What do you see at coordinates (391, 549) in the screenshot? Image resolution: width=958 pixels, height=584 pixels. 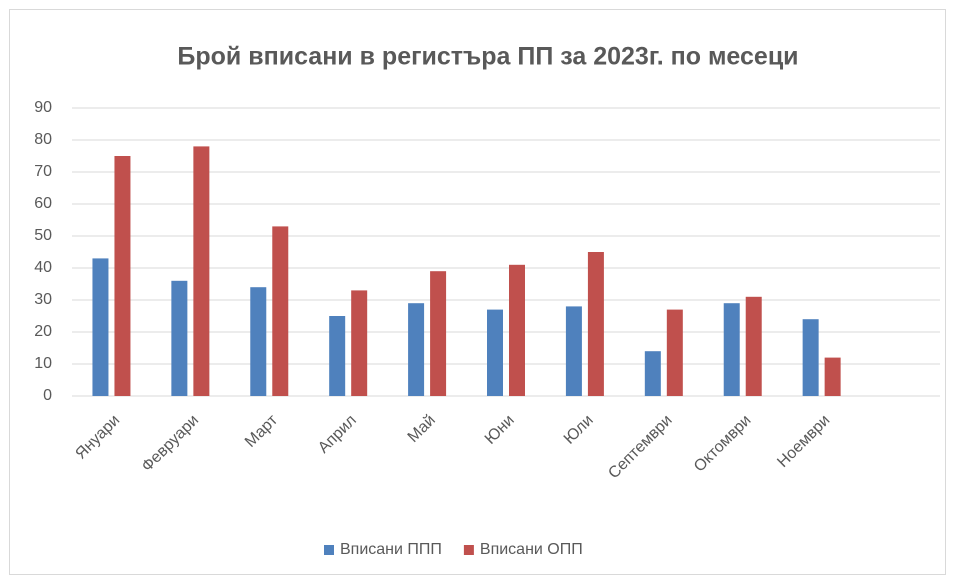 I see `legend-label: Вписани ППП` at bounding box center [391, 549].